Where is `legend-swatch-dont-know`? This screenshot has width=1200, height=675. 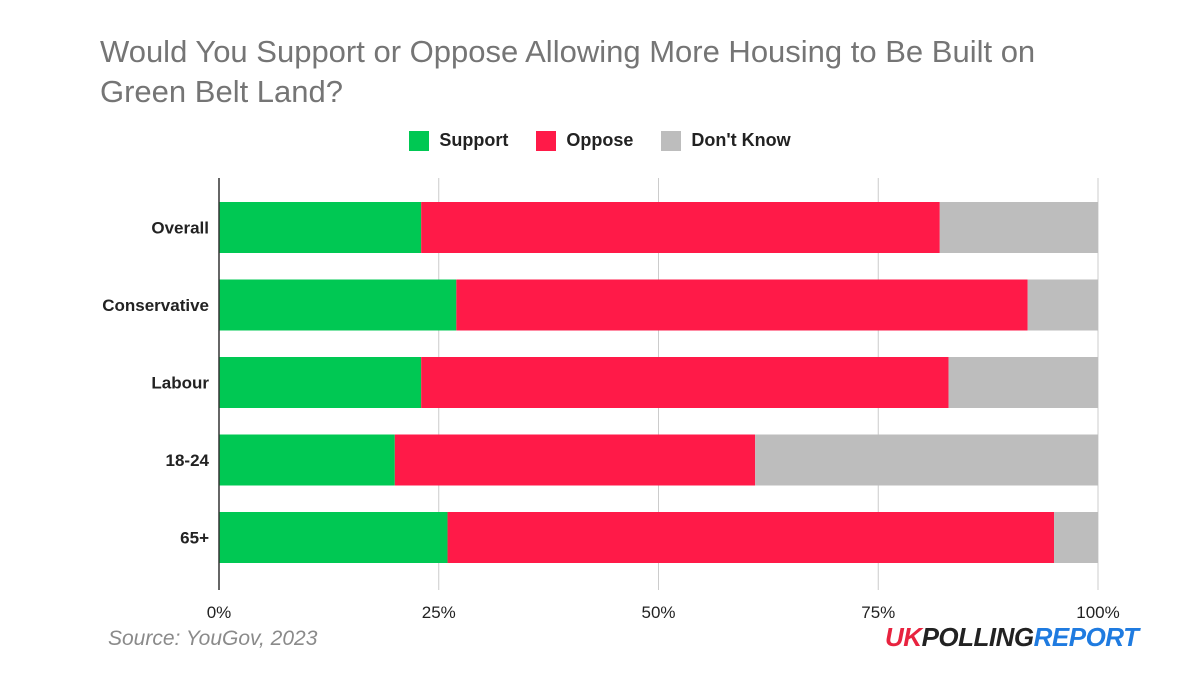 legend-swatch-dont-know is located at coordinates (671, 140).